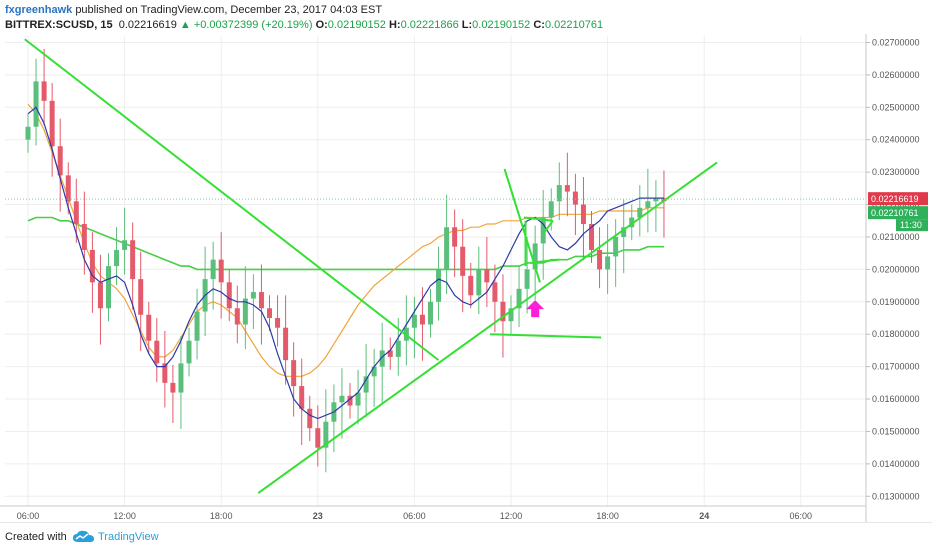  Describe the element at coordinates (896, 107) in the screenshot. I see `price-tick-label: 0.02500000` at that location.